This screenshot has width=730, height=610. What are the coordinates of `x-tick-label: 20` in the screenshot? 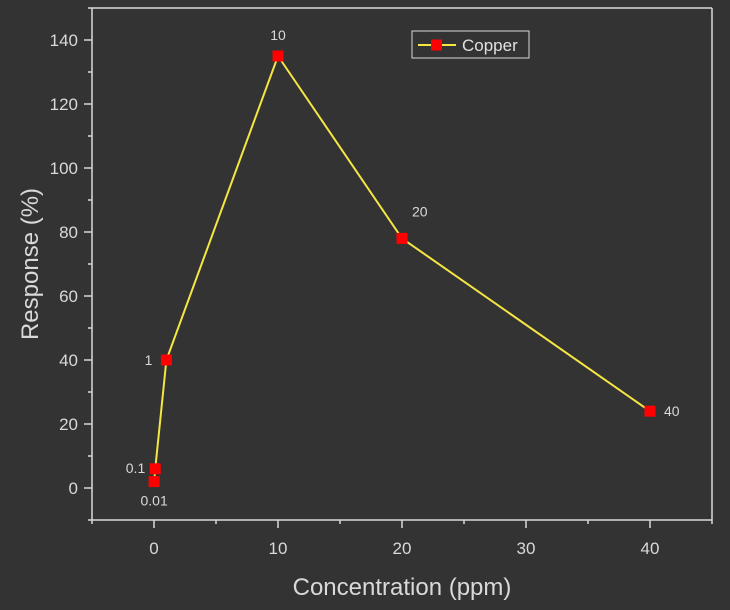 It's located at (402, 548).